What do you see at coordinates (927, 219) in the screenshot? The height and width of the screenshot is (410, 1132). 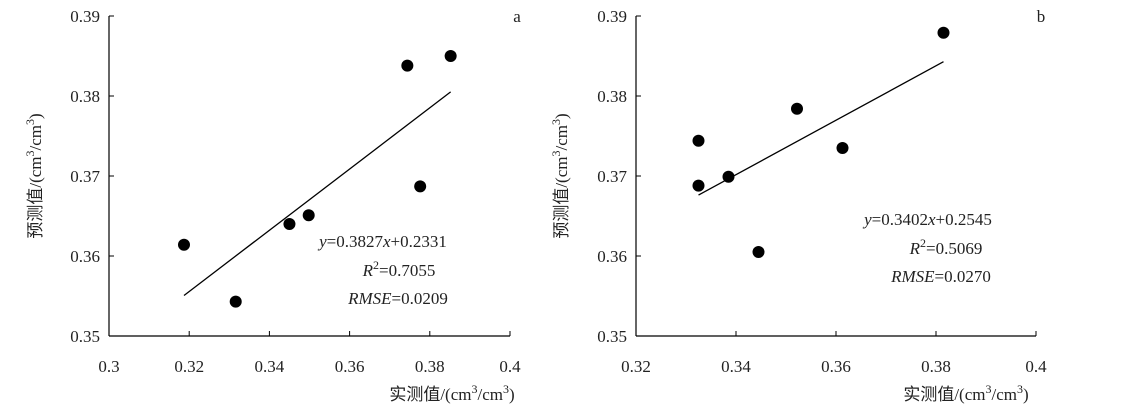 I see `regression-equation: y=0.3402x+0.2545` at bounding box center [927, 219].